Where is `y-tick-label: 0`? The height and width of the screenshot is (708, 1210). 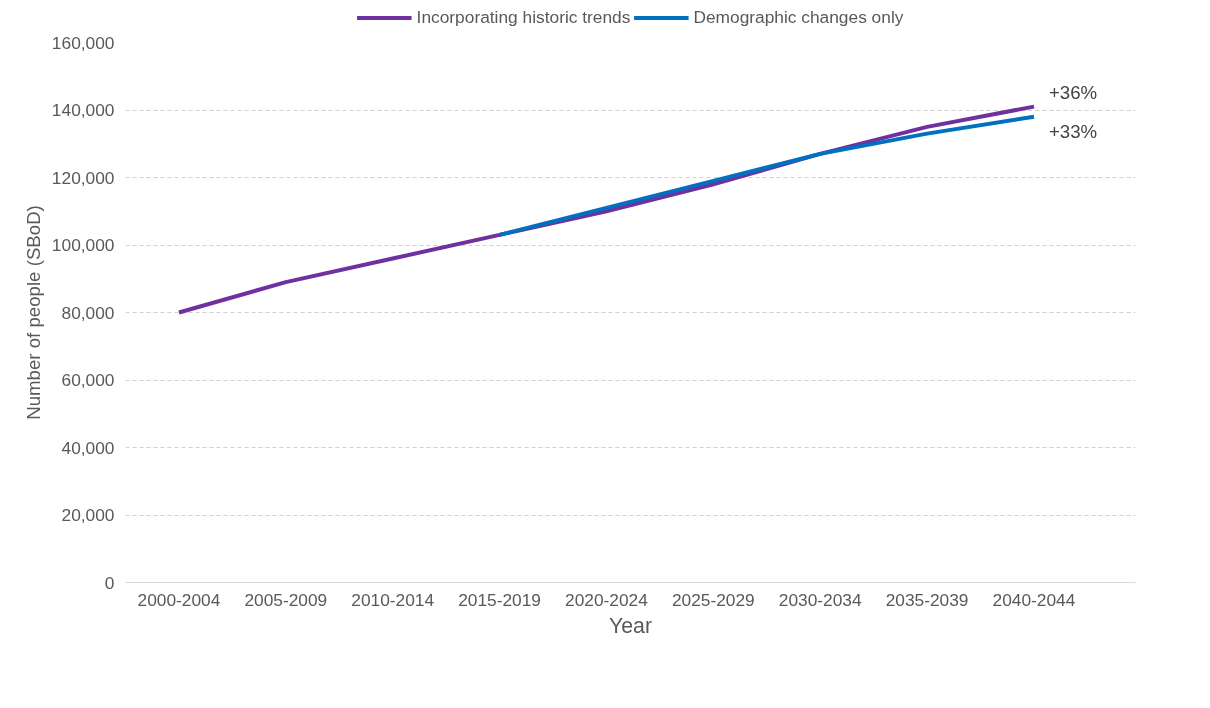 y-tick-label: 0 is located at coordinates (109, 582).